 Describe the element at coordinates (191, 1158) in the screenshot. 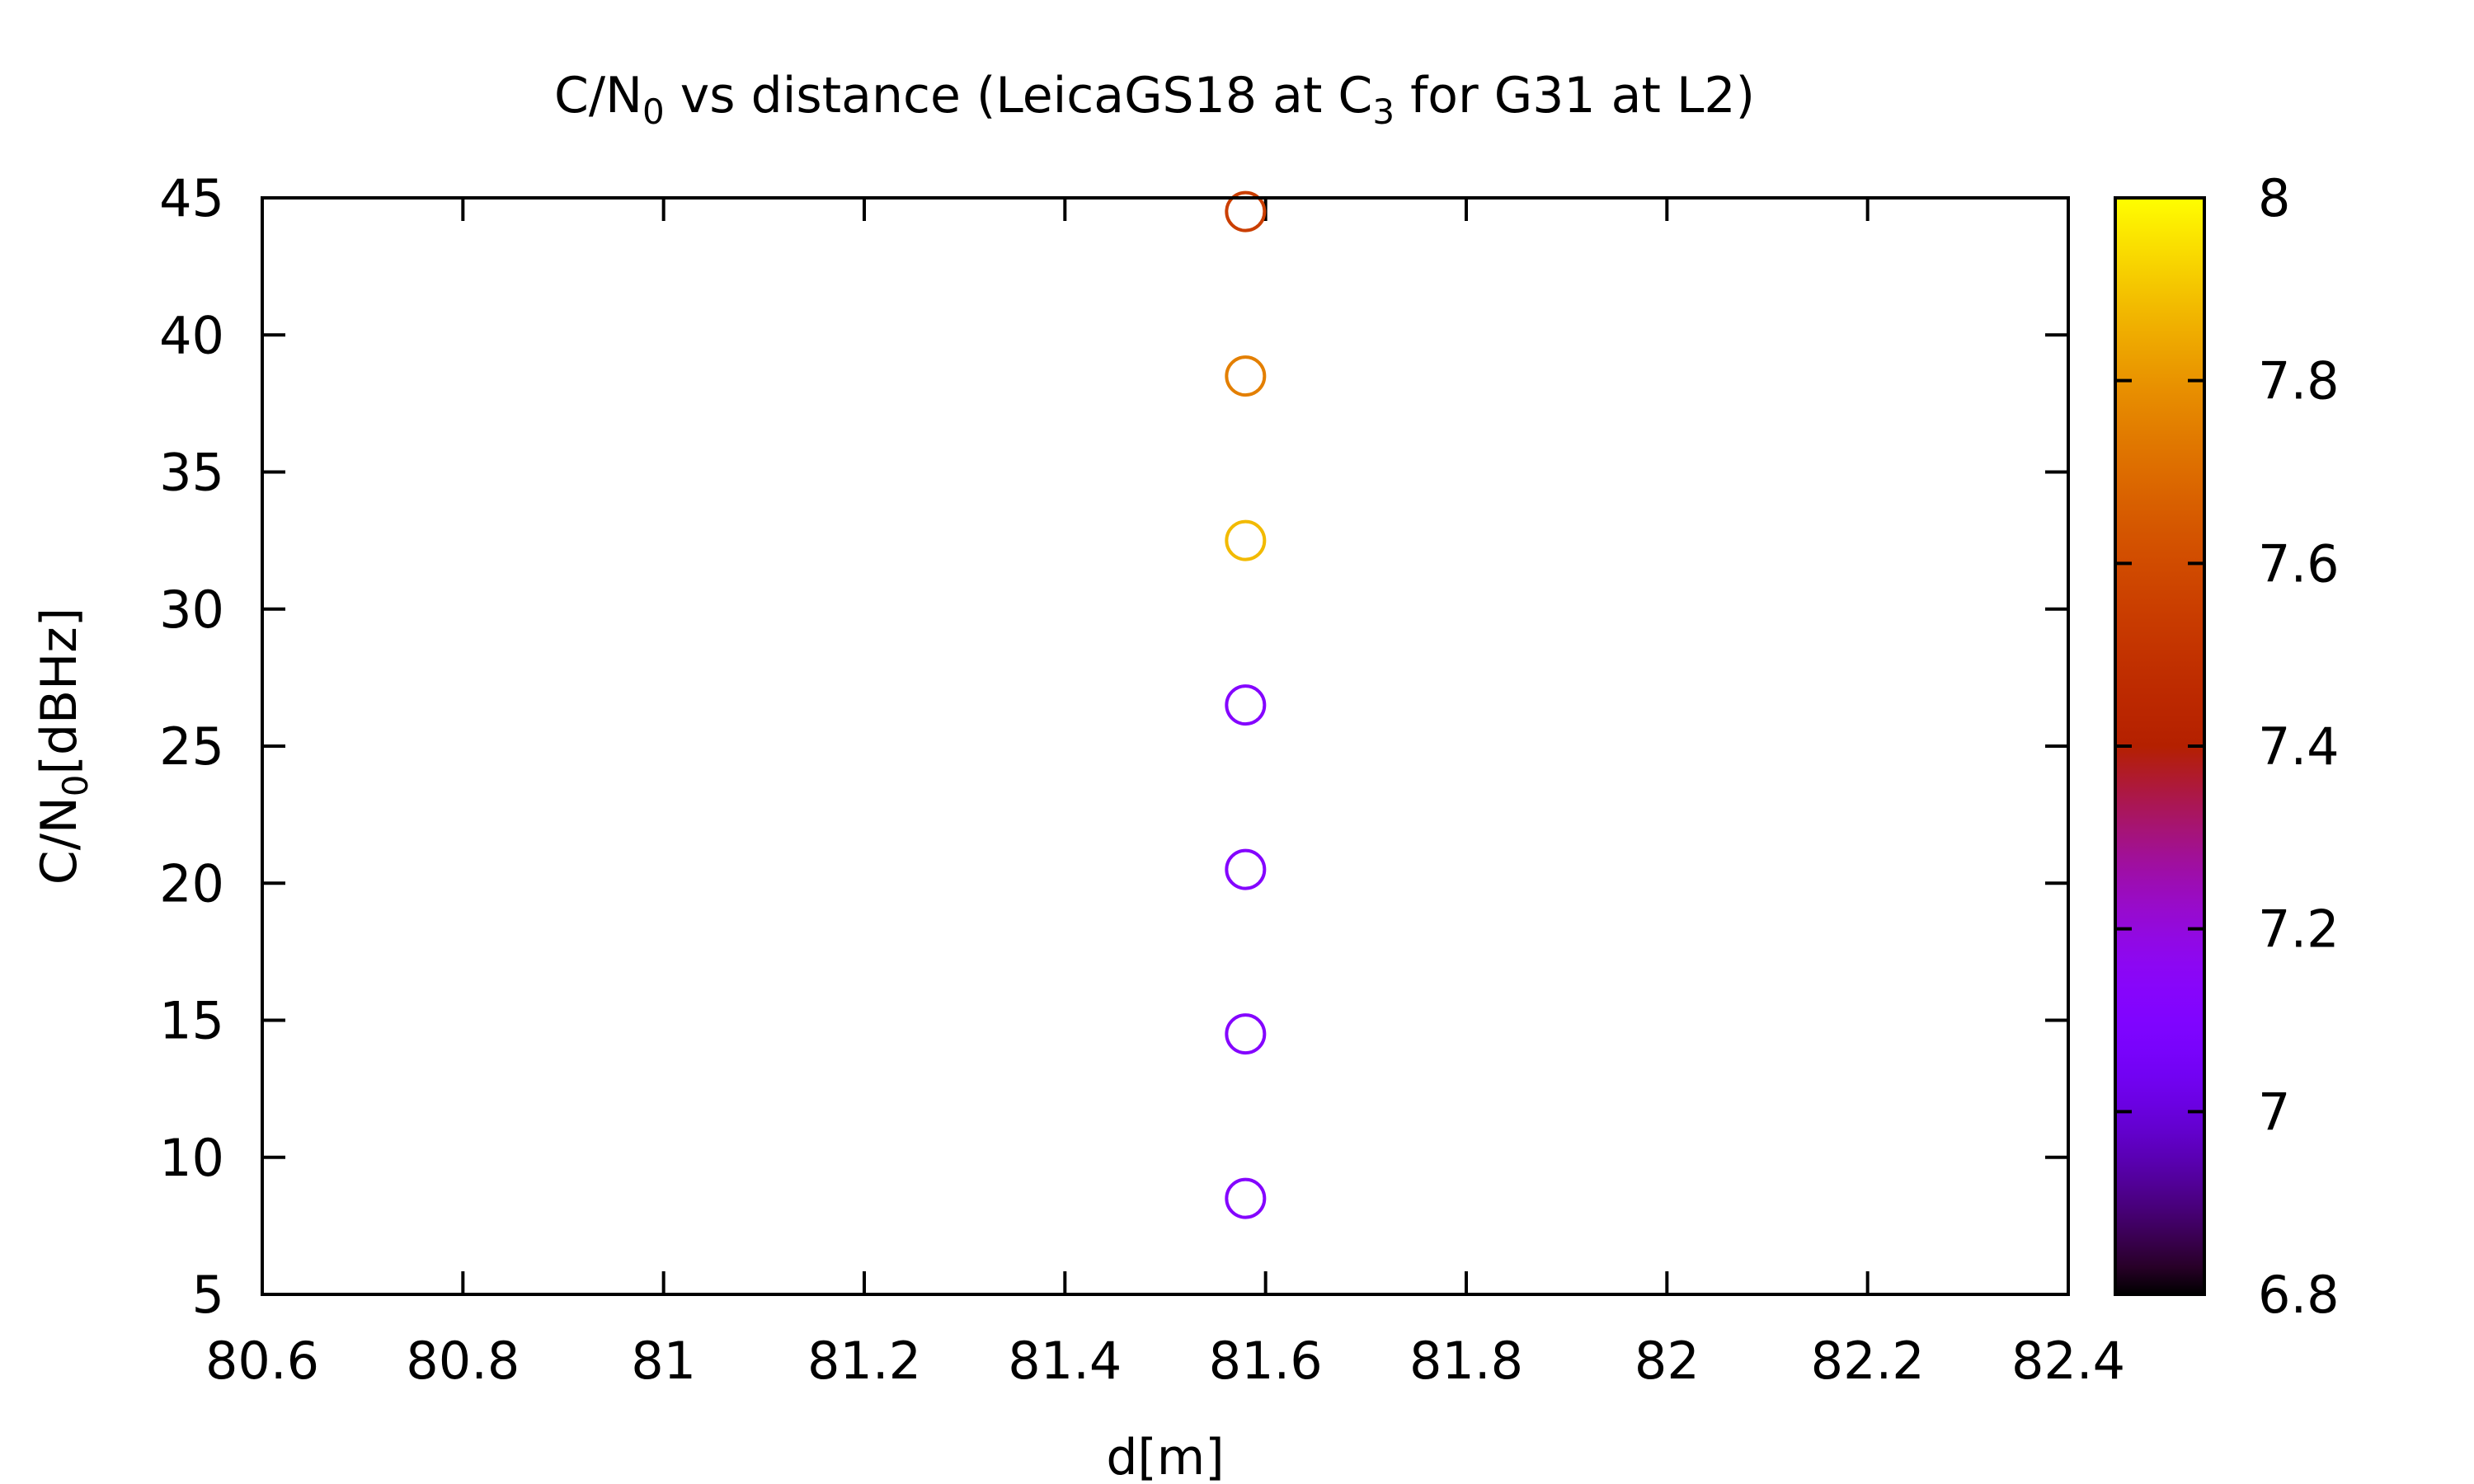

I see `y-tick-label: 10` at that location.